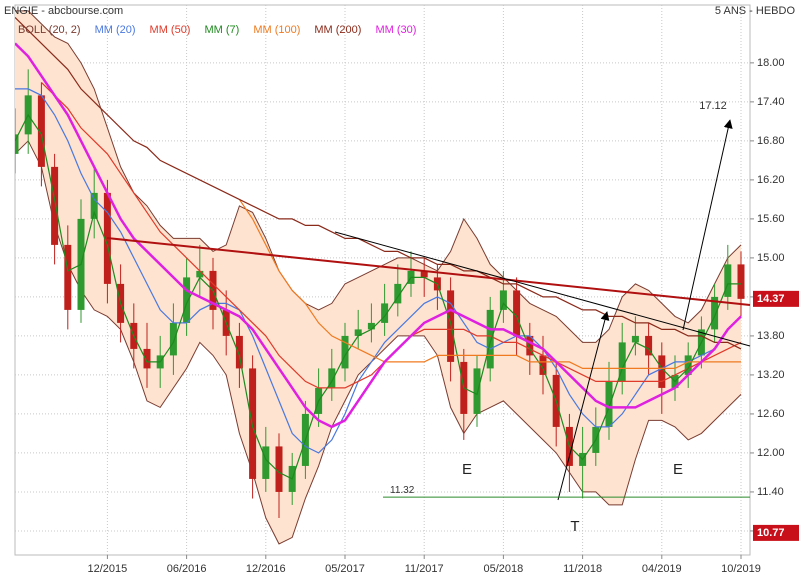  Describe the element at coordinates (771, 336) in the screenshot. I see `y-tick-label: 13.80` at that location.